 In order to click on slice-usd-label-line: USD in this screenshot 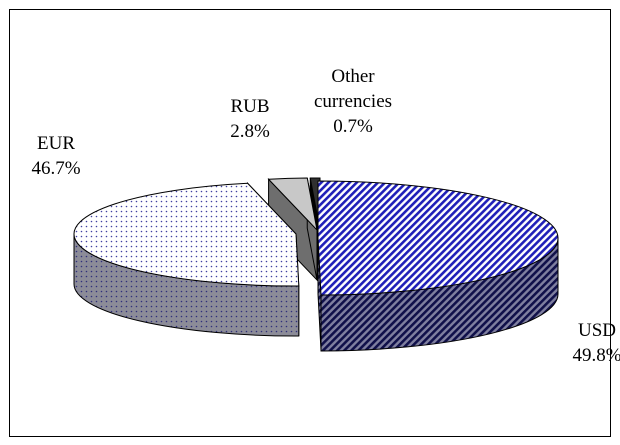, I will do `click(597, 330)`.